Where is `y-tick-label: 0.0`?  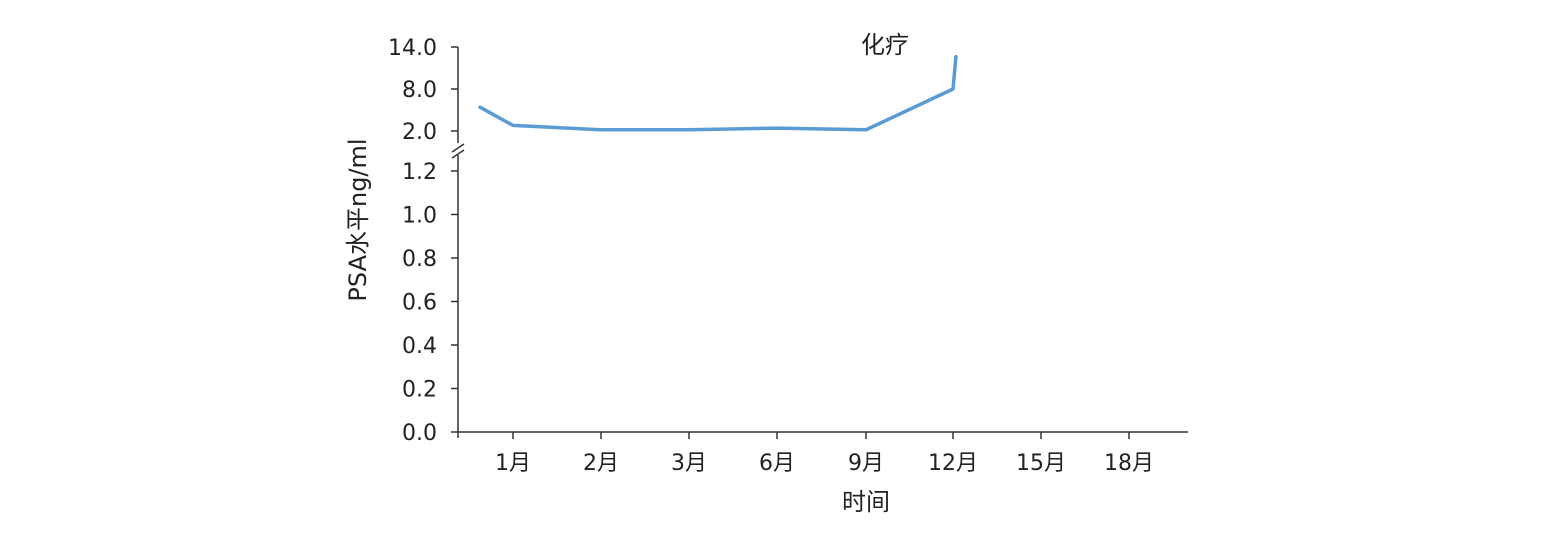 y-tick-label: 0.0 is located at coordinates (419, 433).